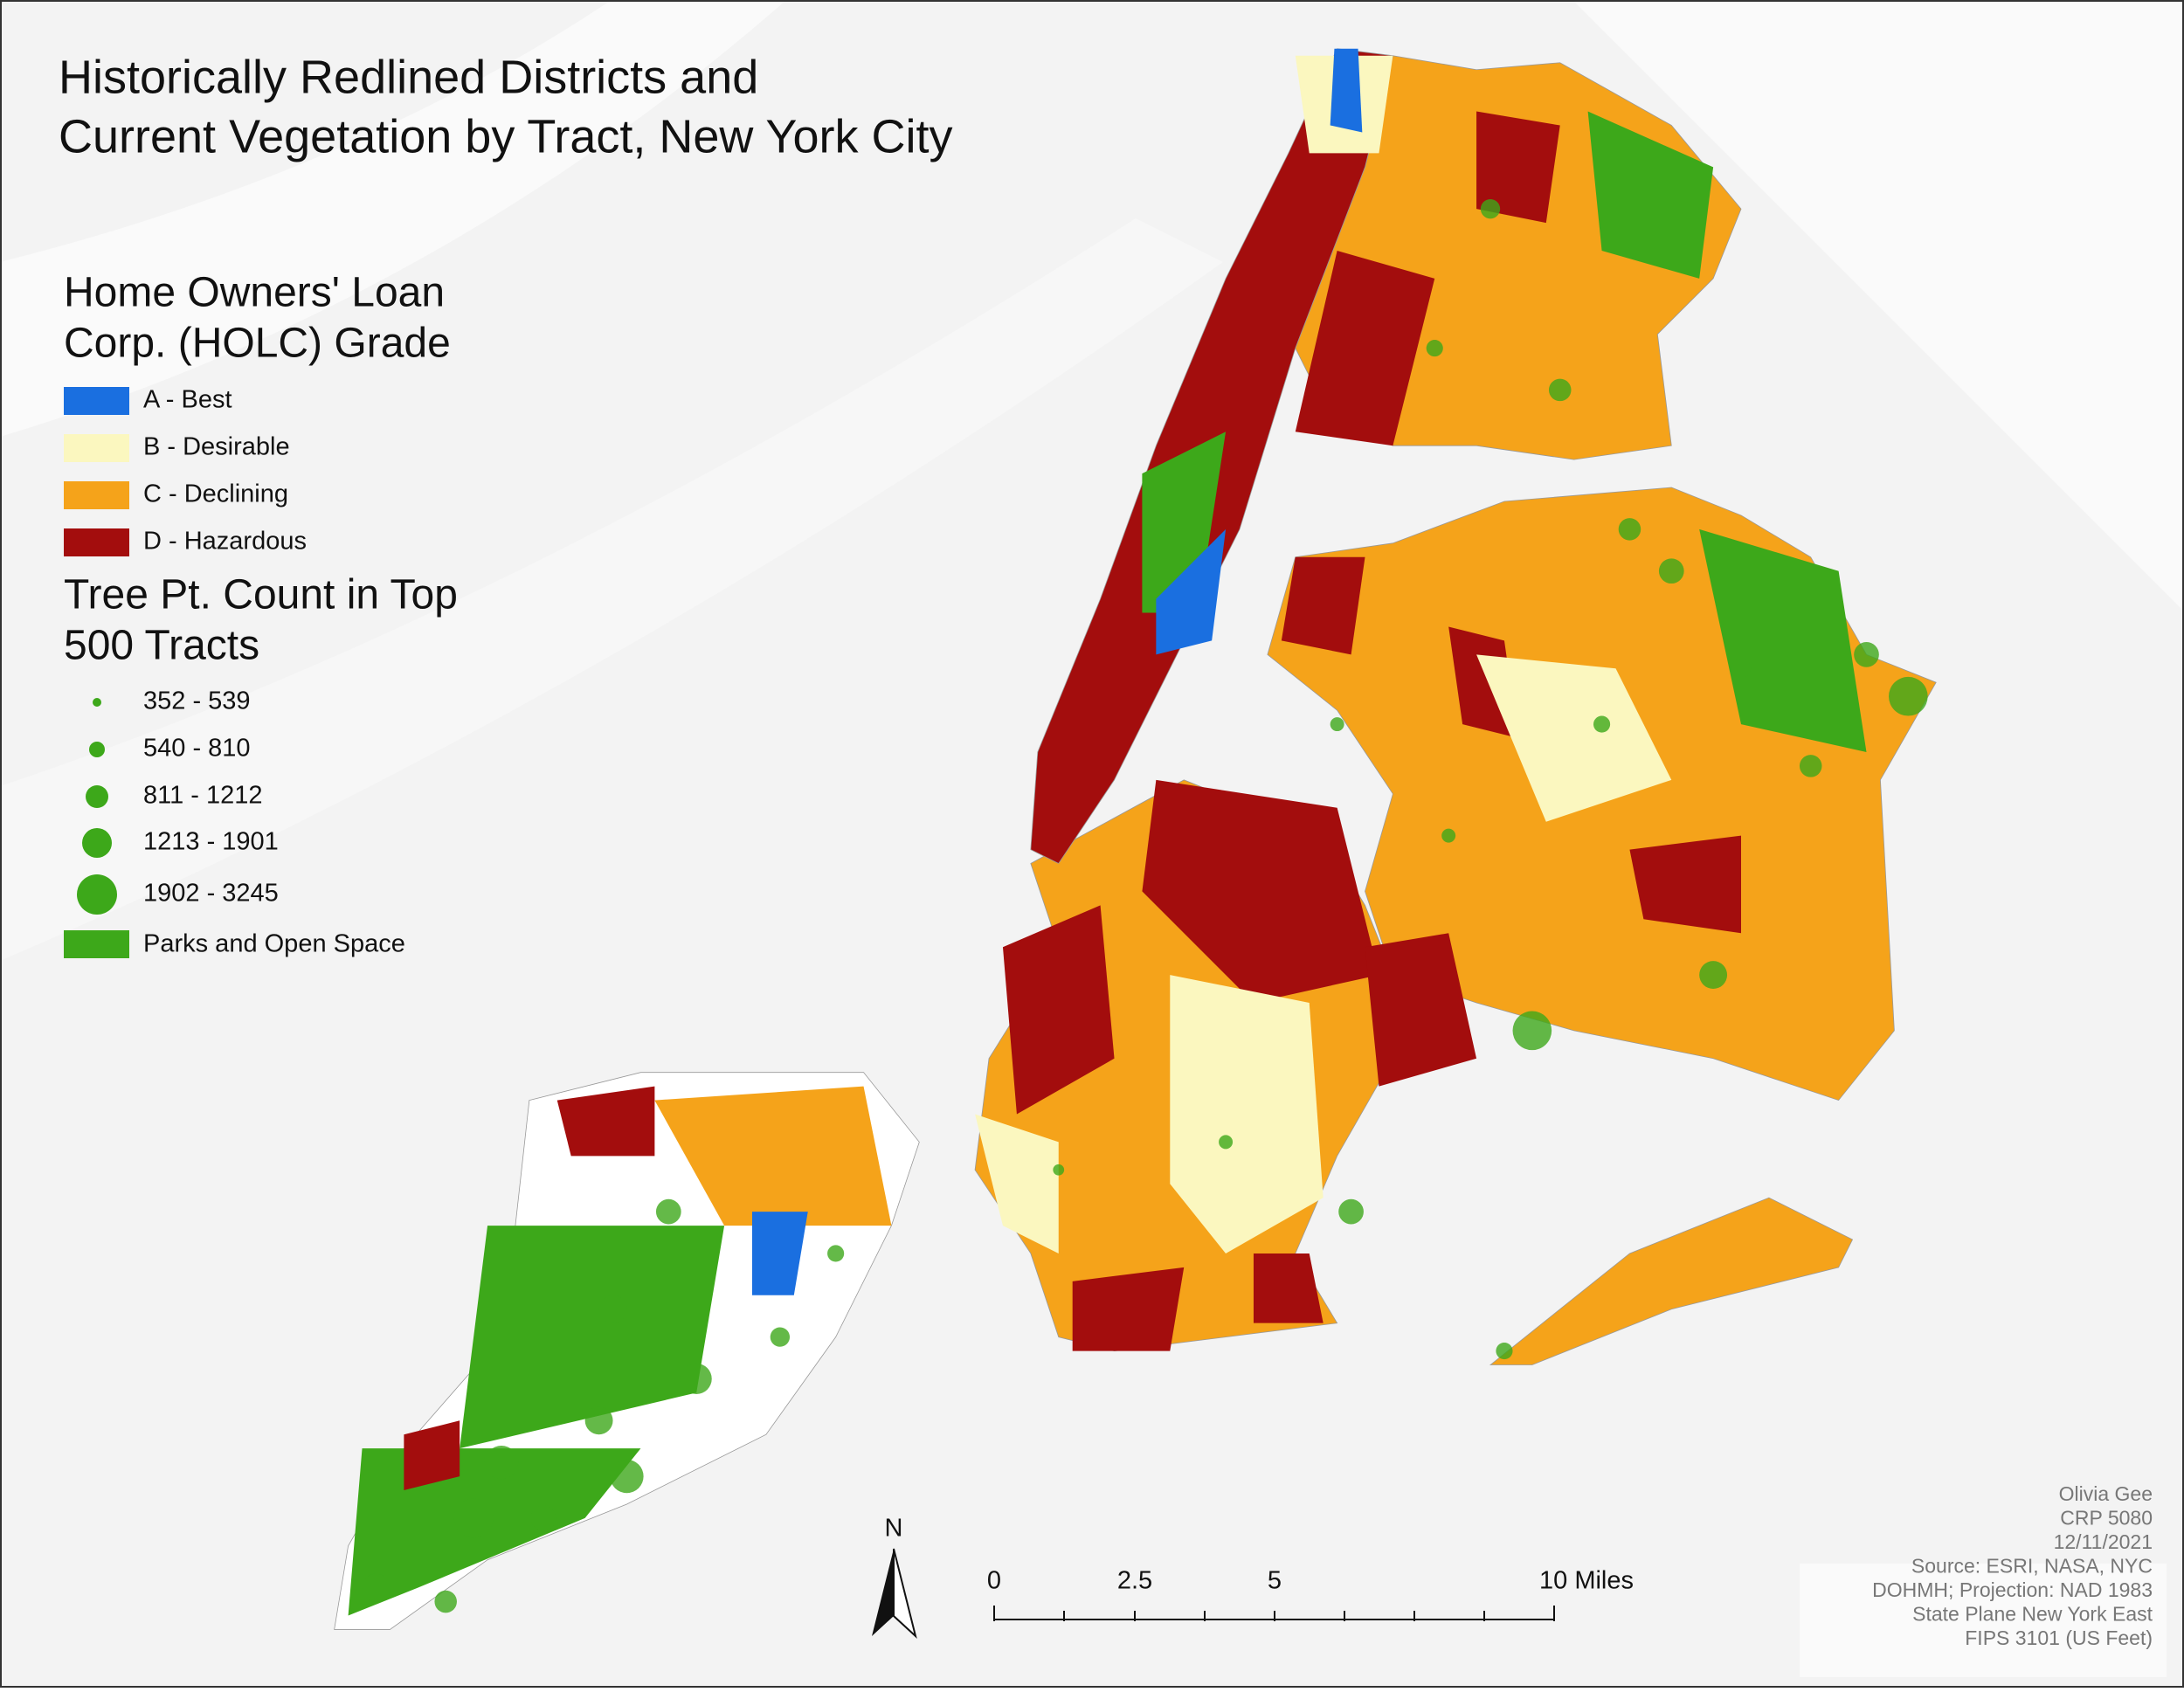 This screenshot has width=2184, height=1692. I want to click on legend-item: D - Hazardous, so click(225, 542).